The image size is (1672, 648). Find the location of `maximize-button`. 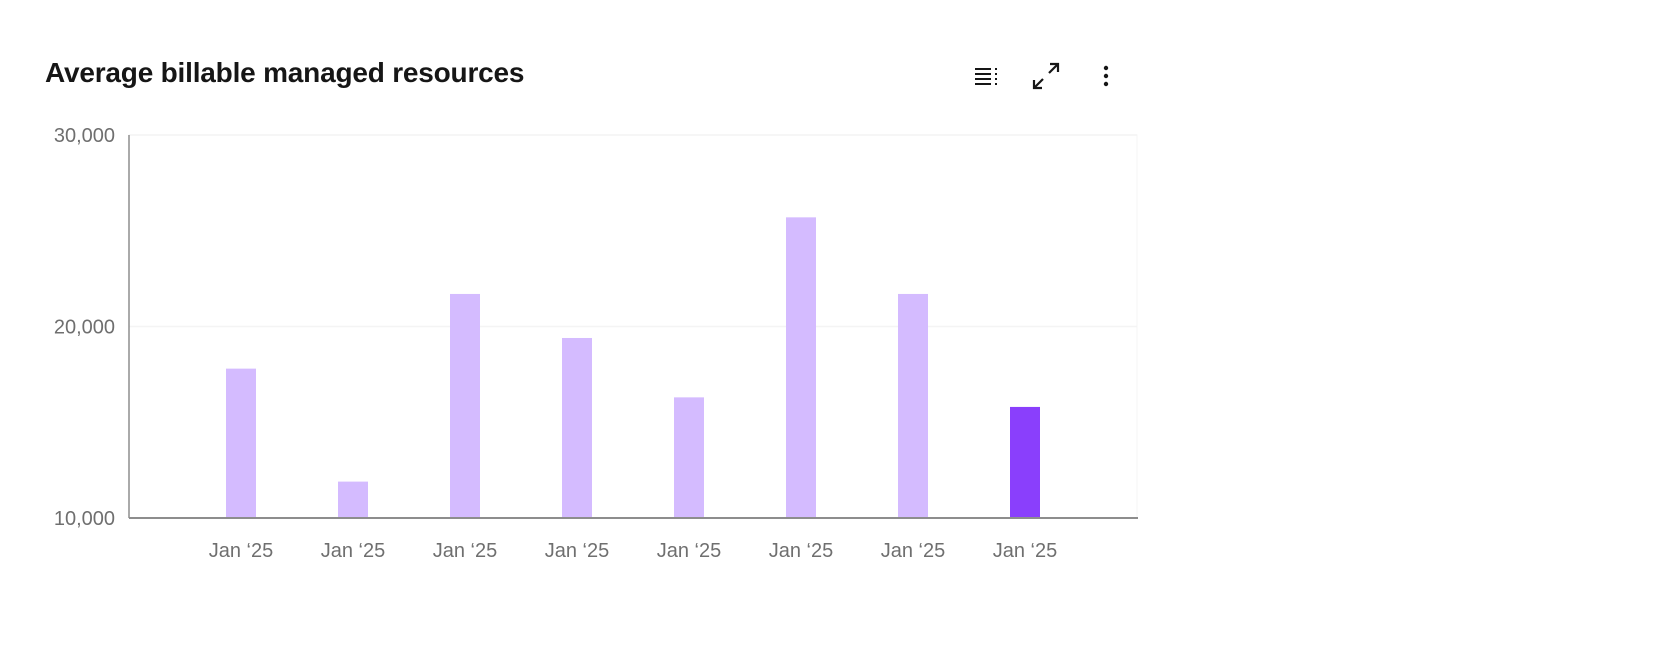

maximize-button is located at coordinates (1046, 76).